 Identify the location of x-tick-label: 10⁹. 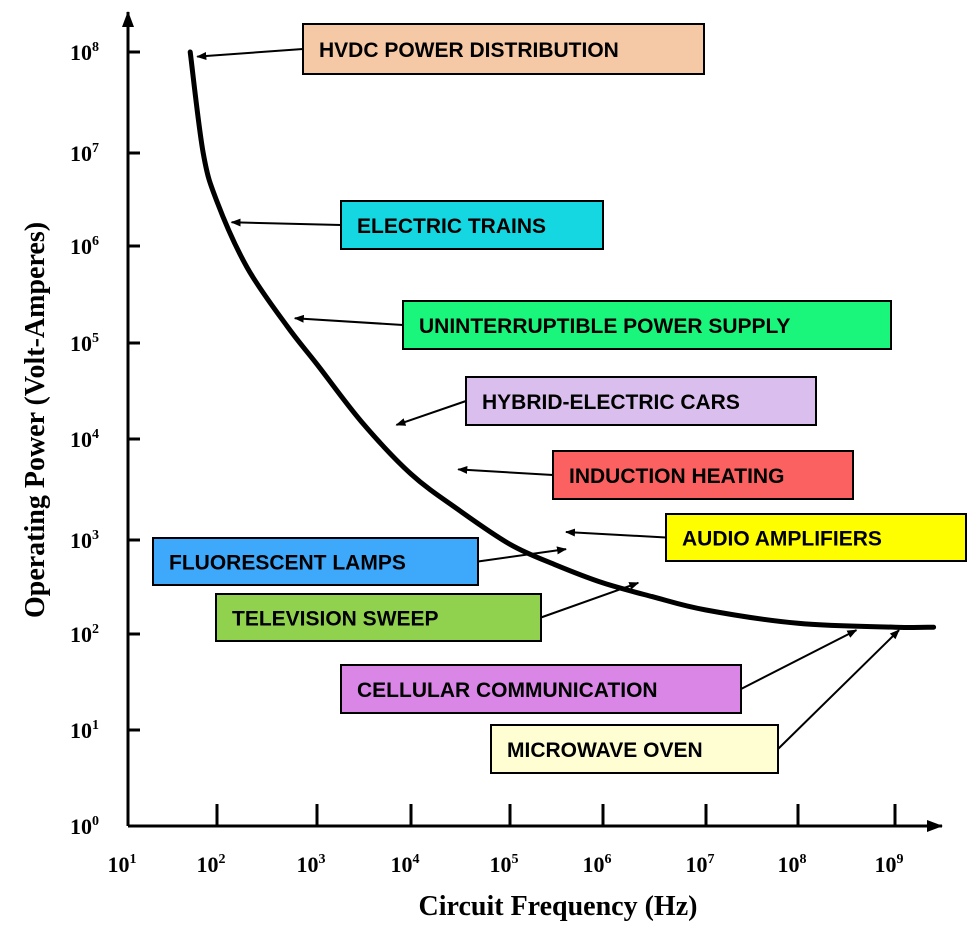
(889, 864).